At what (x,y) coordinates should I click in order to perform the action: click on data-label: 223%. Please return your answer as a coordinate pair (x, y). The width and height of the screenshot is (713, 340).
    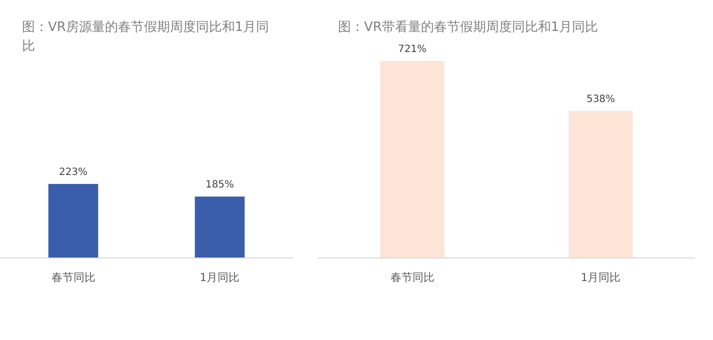
    Looking at the image, I should click on (73, 172).